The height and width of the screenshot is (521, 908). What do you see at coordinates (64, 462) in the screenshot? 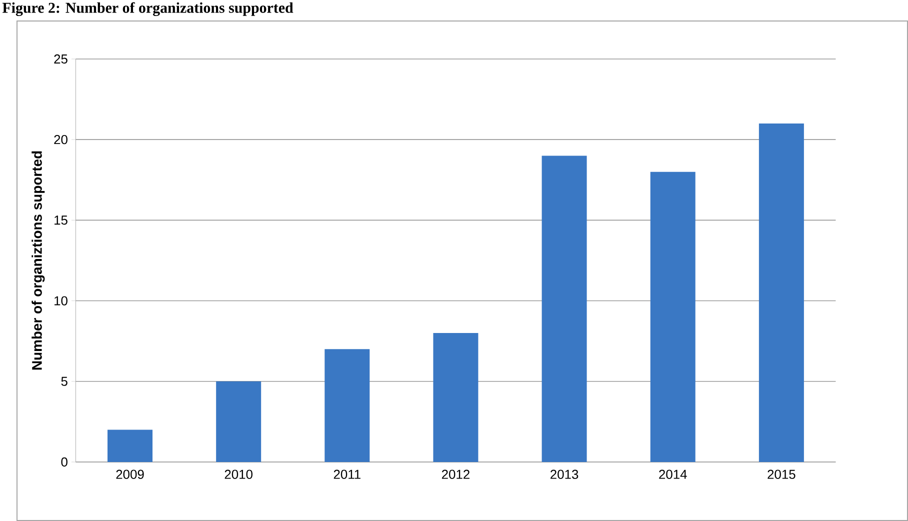
I see `y-tick-label: 0` at bounding box center [64, 462].